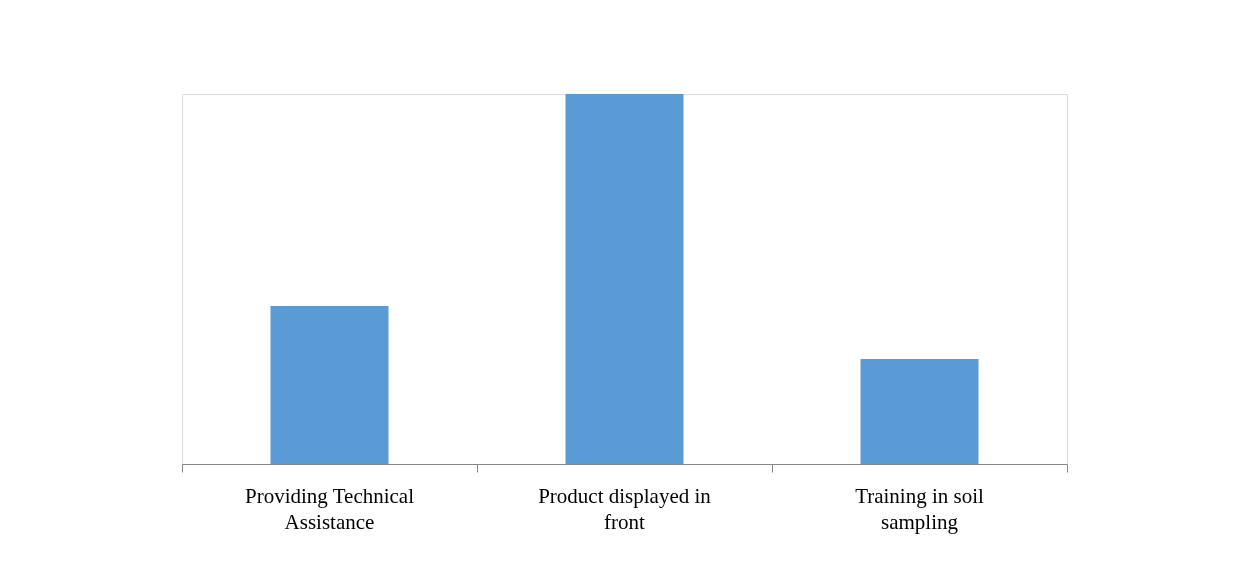 Image resolution: width=1243 pixels, height=569 pixels. Describe the element at coordinates (920, 509) in the screenshot. I see `x-tick-label: Training in soil sampling` at that location.